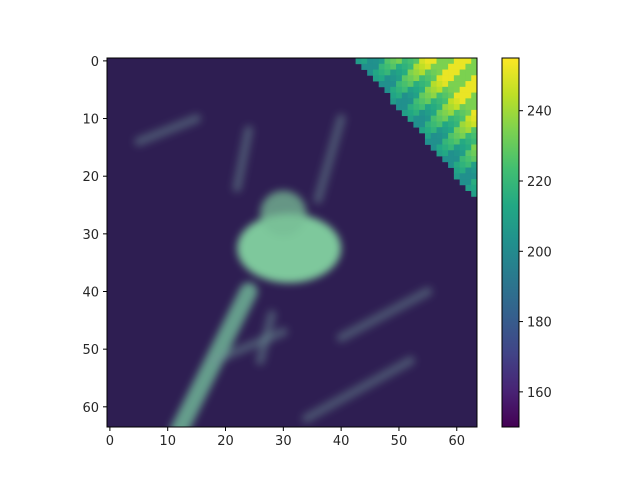  I want to click on colorbar-tick-label: 240, so click(539, 112).